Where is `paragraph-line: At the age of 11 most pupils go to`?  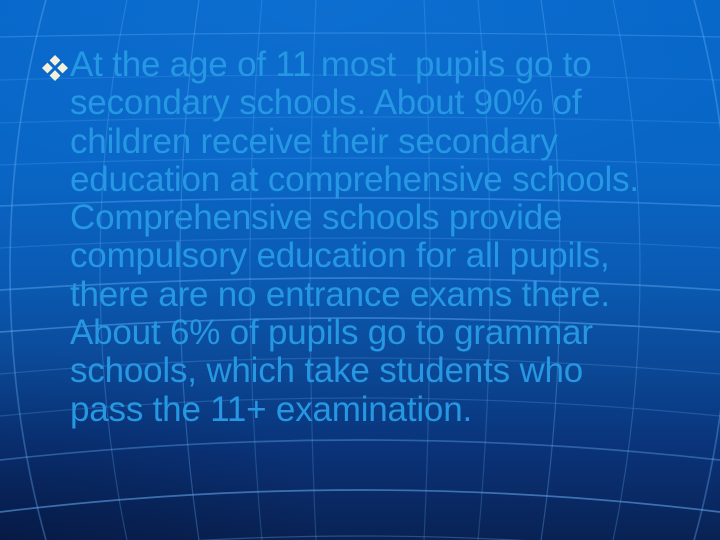 paragraph-line: At the age of 11 most pupils go to is located at coordinates (331, 64).